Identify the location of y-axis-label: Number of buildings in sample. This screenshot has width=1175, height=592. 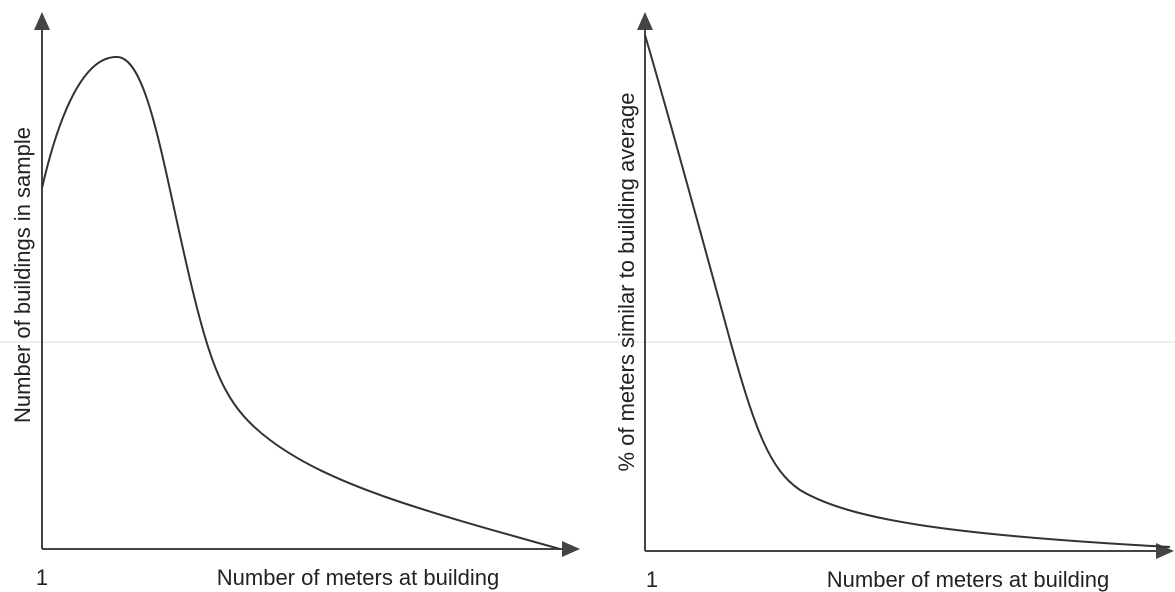
(22, 275).